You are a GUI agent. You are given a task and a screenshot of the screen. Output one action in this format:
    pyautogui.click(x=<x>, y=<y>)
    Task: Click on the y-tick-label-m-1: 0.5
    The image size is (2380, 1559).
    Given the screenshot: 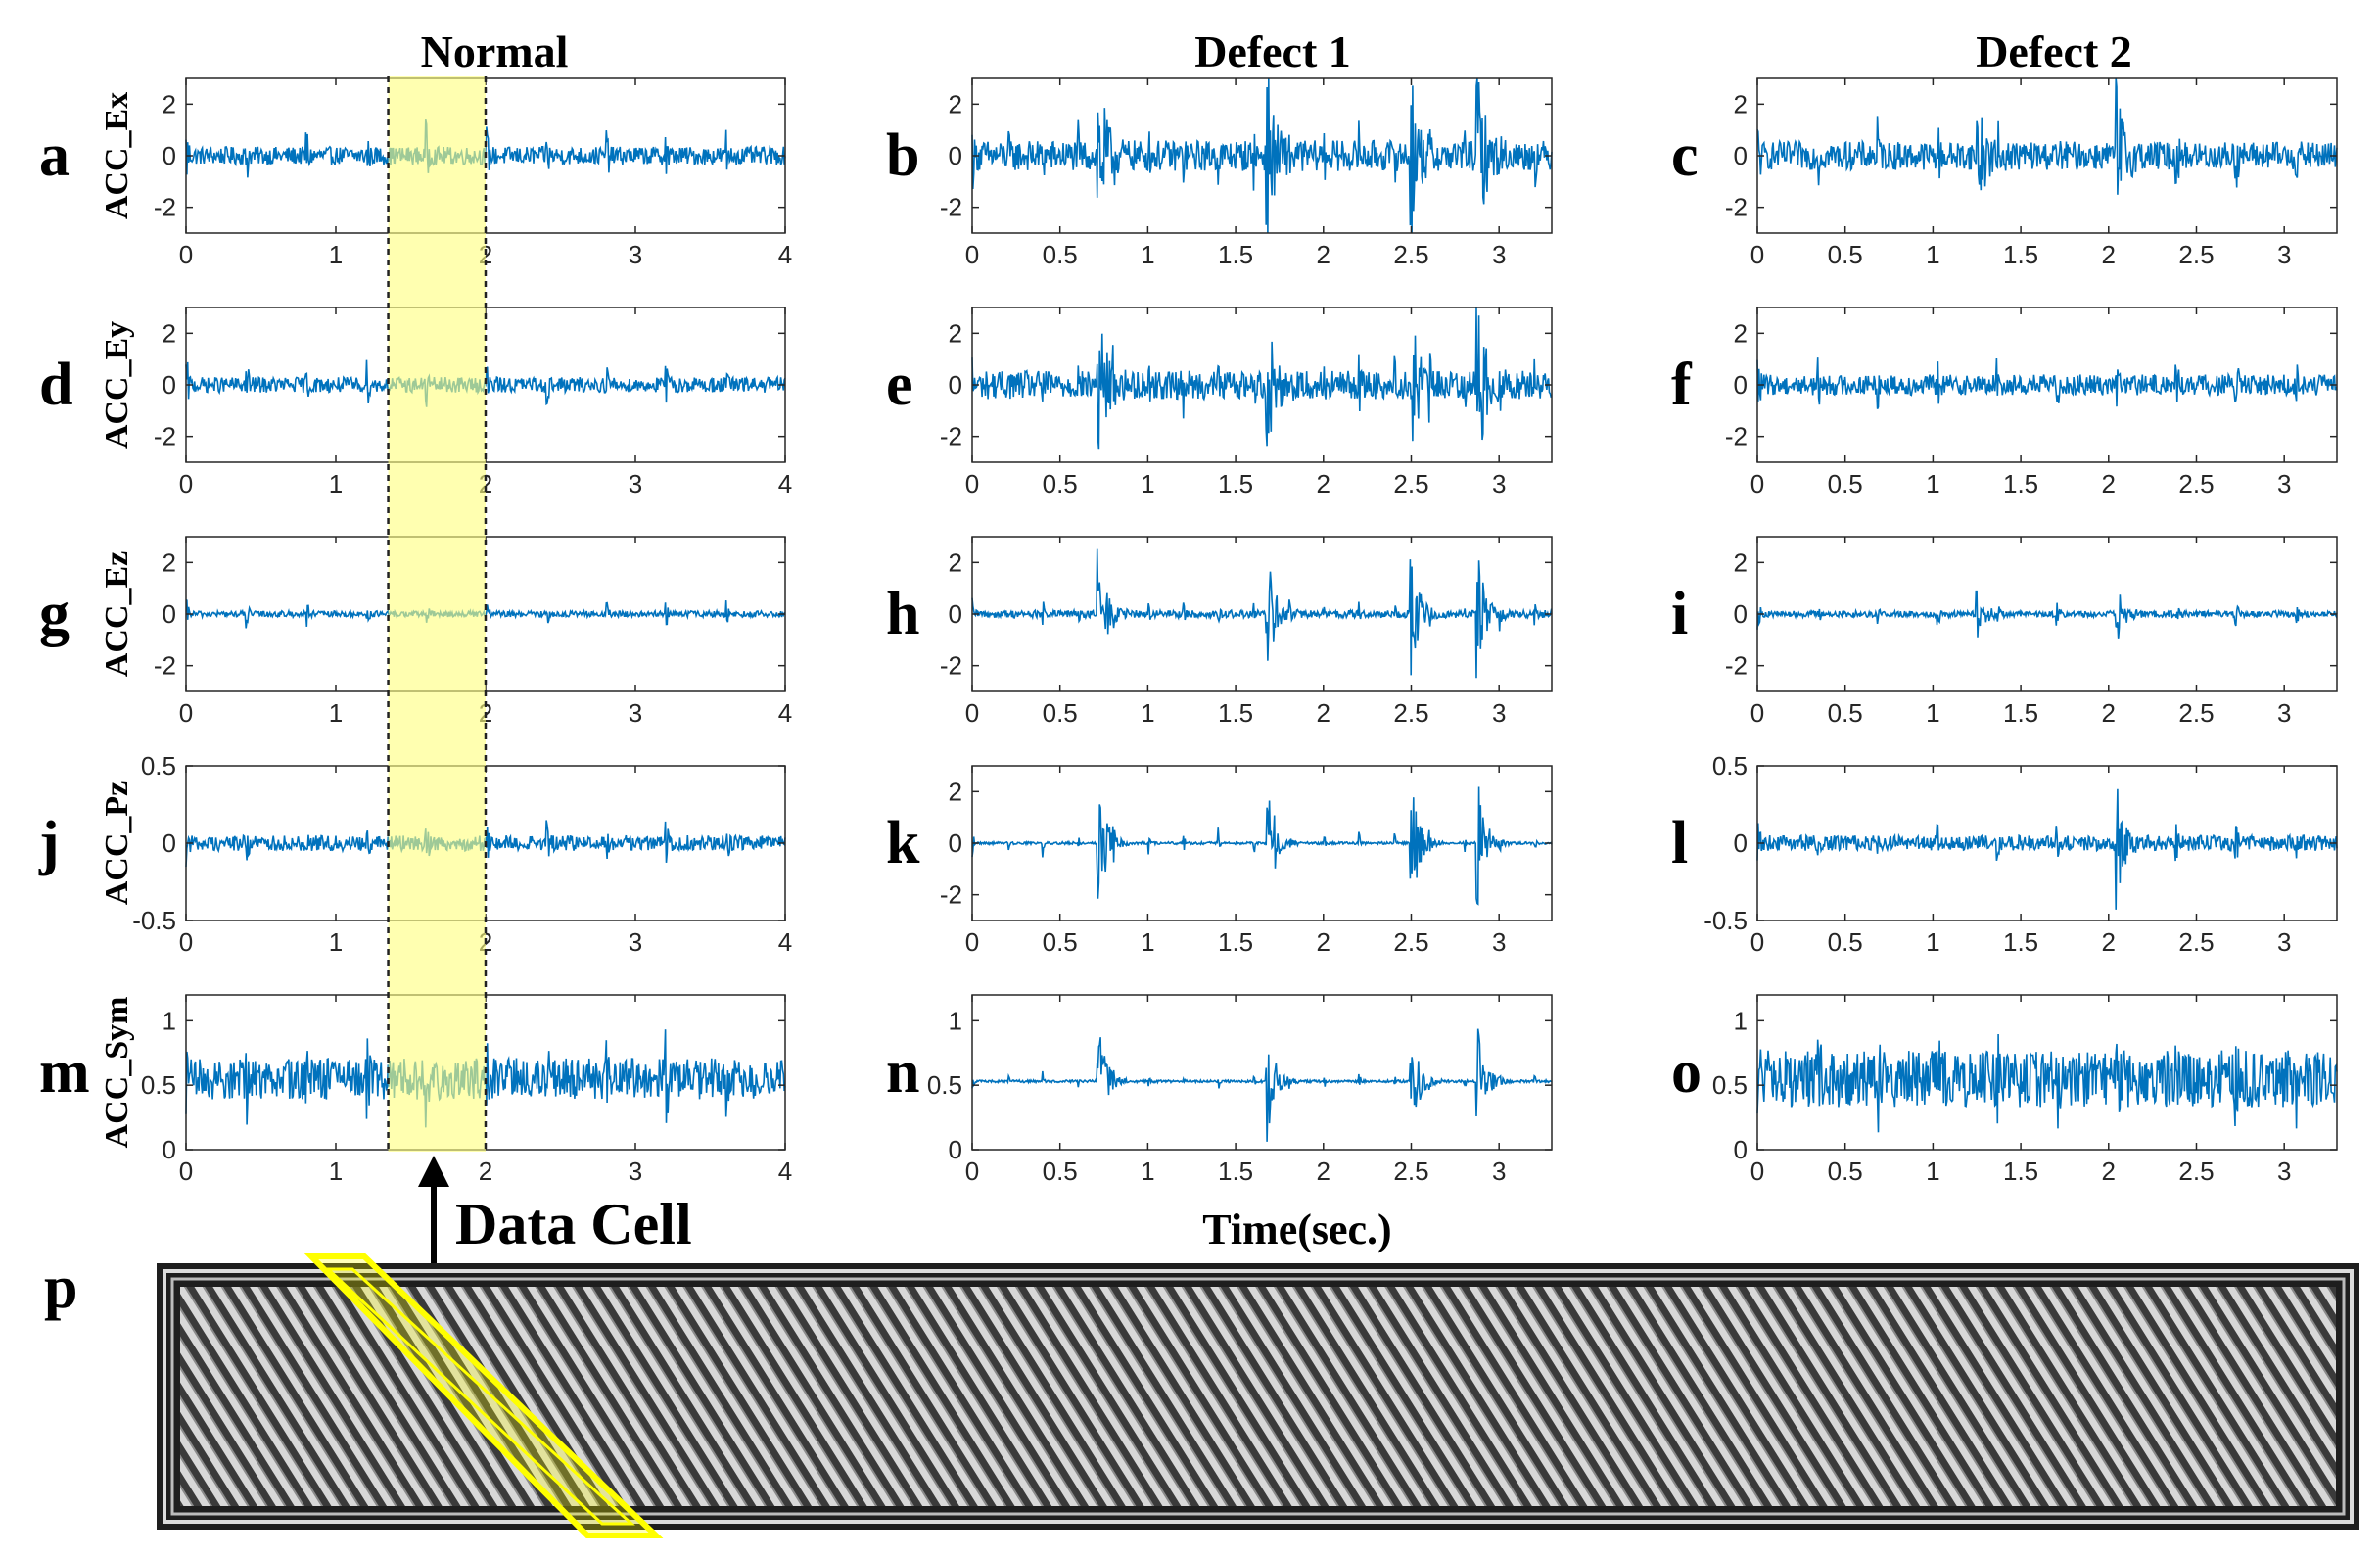 What is the action you would take?
    pyautogui.click(x=158, y=1085)
    